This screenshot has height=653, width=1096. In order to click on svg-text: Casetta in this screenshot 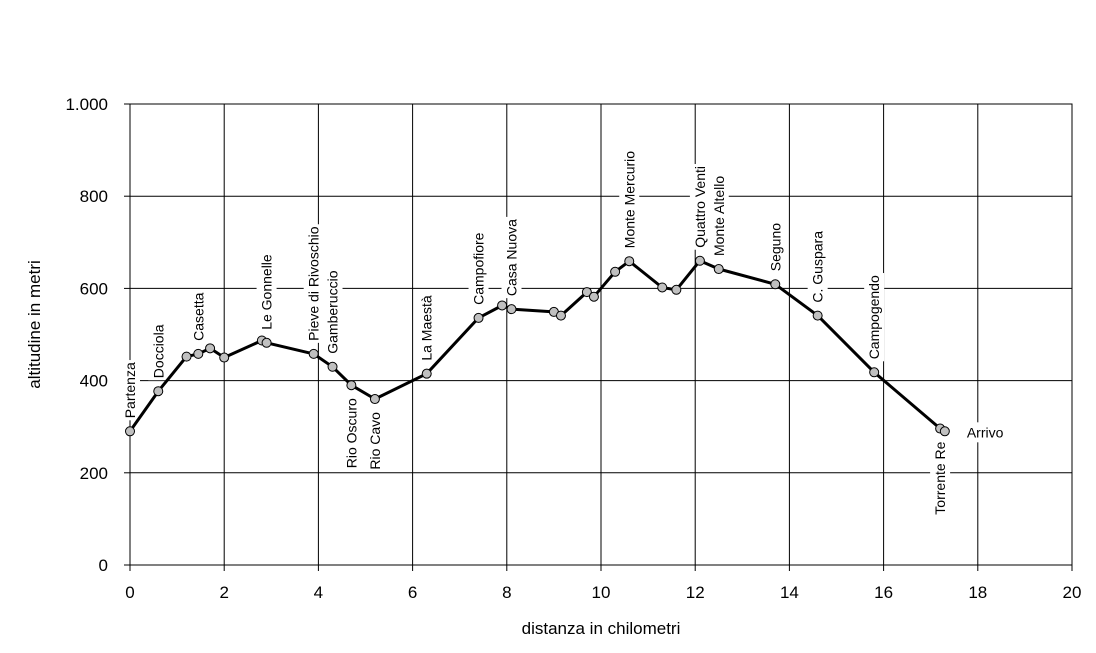, I will do `click(198, 316)`.